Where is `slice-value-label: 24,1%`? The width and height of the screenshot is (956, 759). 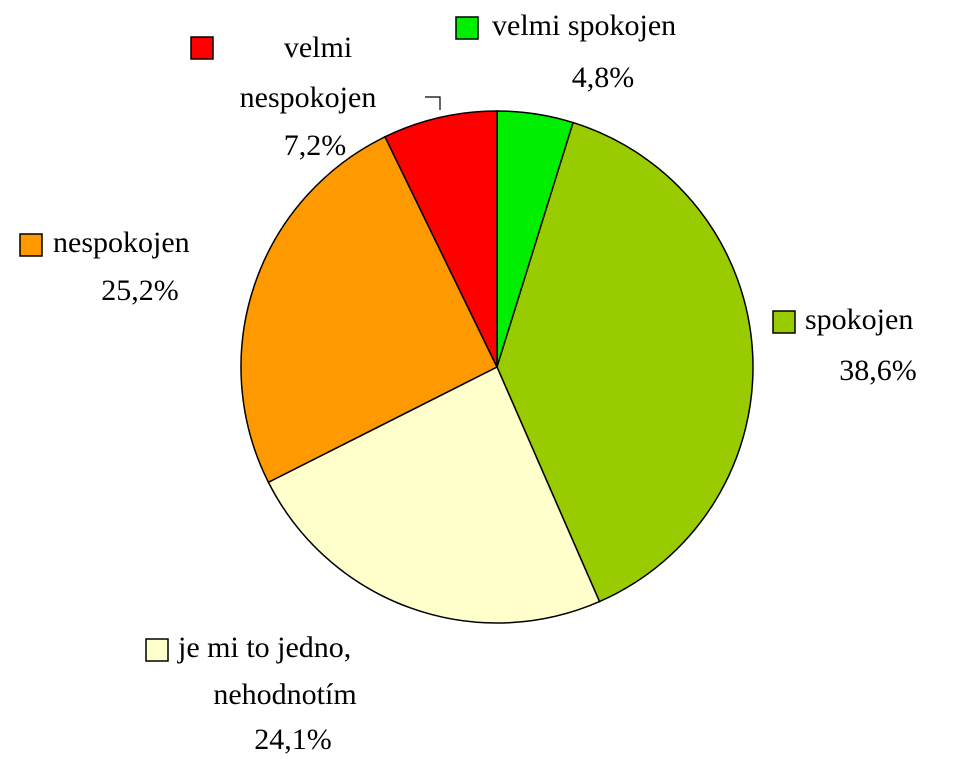 slice-value-label: 24,1% is located at coordinates (293, 739).